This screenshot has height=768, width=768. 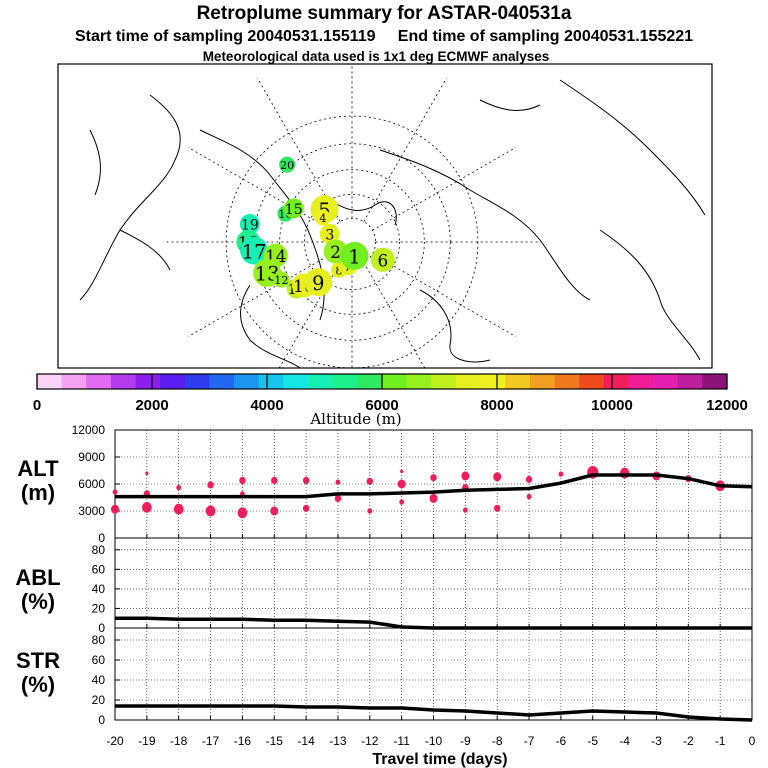 What do you see at coordinates (38, 468) in the screenshot?
I see `y-axis-label: ALT` at bounding box center [38, 468].